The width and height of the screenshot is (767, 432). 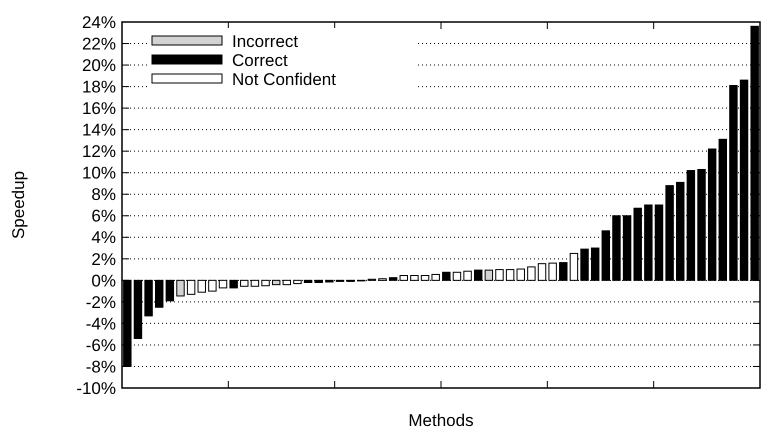 What do you see at coordinates (103, 280) in the screenshot?
I see `y-tick-label: 0%` at bounding box center [103, 280].